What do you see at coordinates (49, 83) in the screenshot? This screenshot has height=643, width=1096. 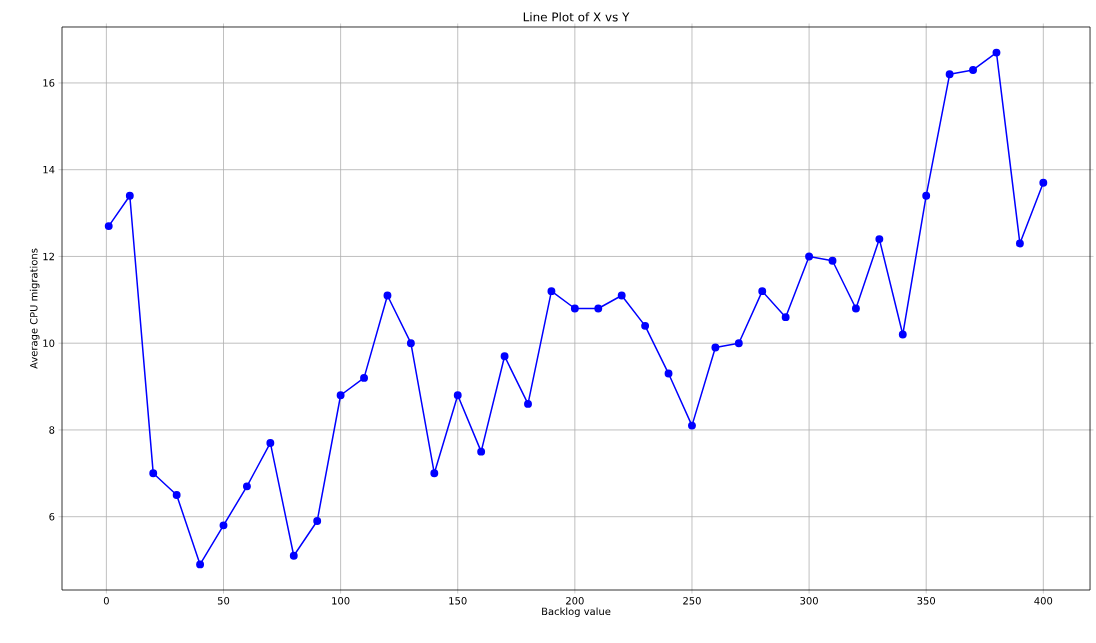 I see `y-tick-label: 16` at bounding box center [49, 83].